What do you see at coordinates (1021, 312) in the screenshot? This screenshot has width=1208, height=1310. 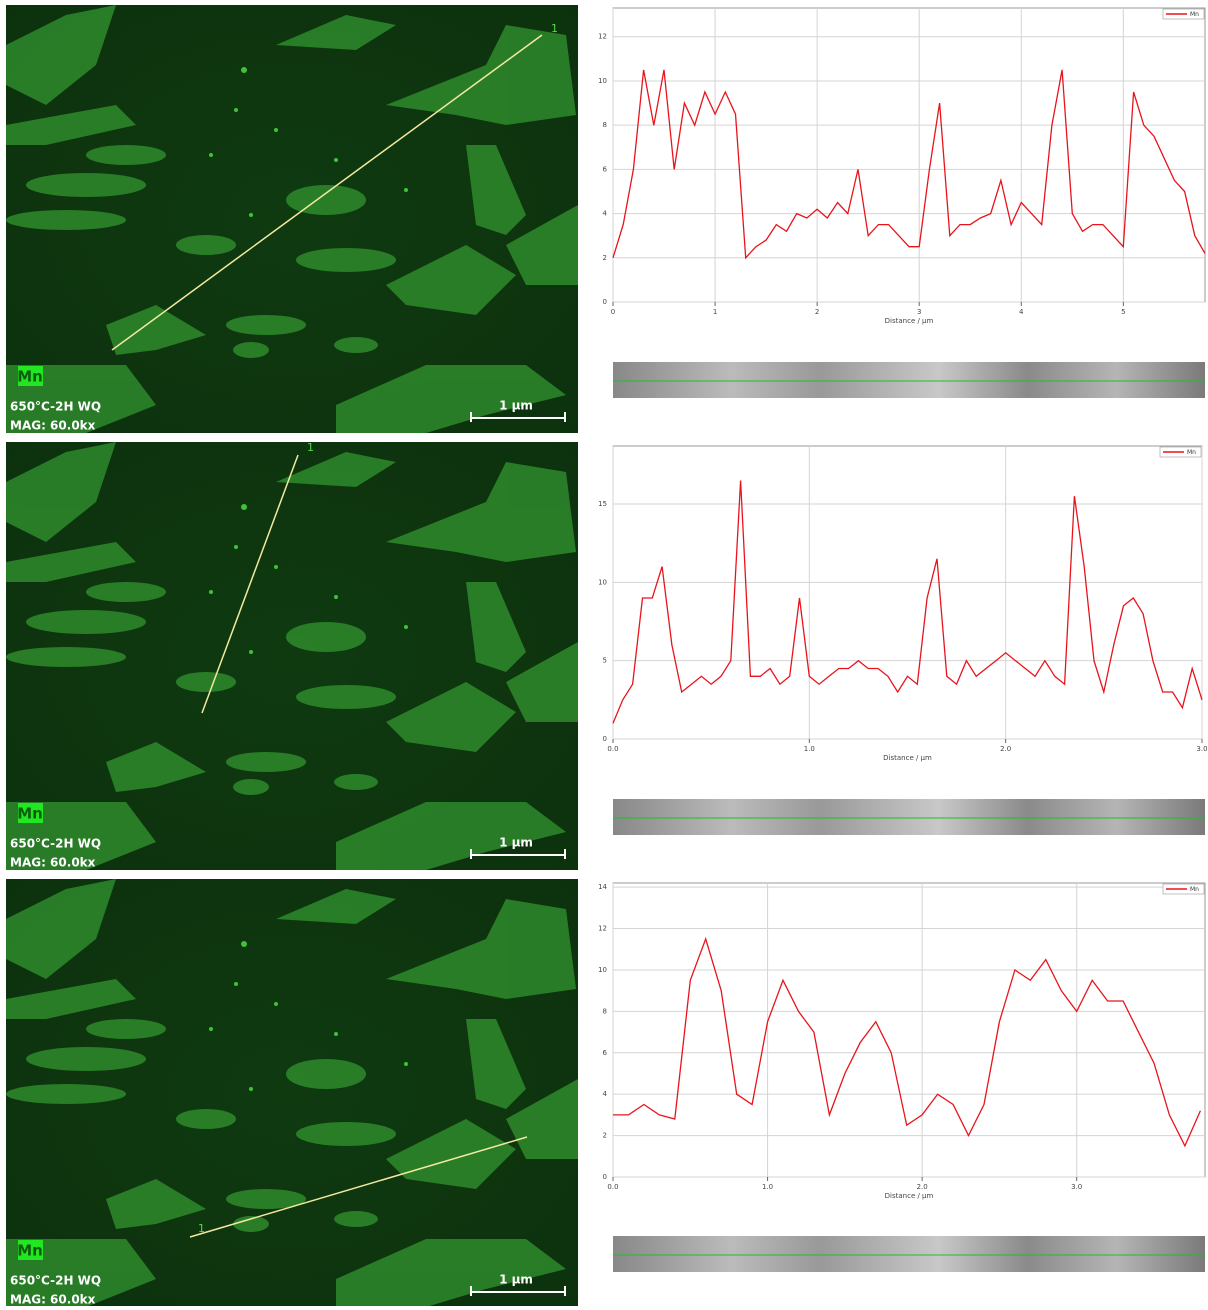 I see `x-tick-label: 4` at bounding box center [1021, 312].